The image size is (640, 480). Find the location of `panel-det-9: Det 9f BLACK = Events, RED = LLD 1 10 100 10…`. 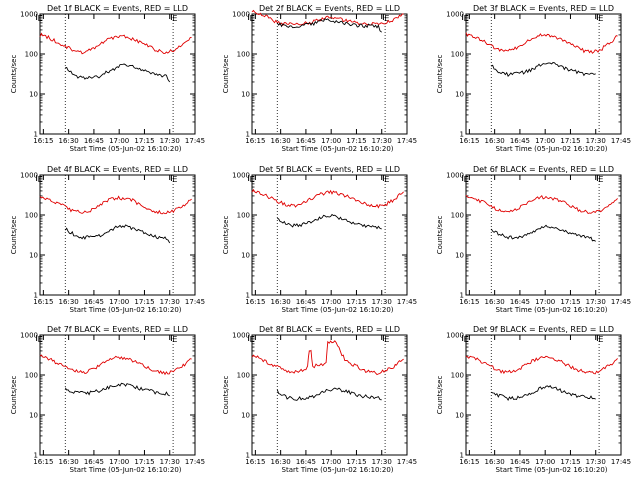

panel-det-9: Det 9f BLACK = Events, RED = LLD 1 10 100 10… is located at coordinates (533, 399).